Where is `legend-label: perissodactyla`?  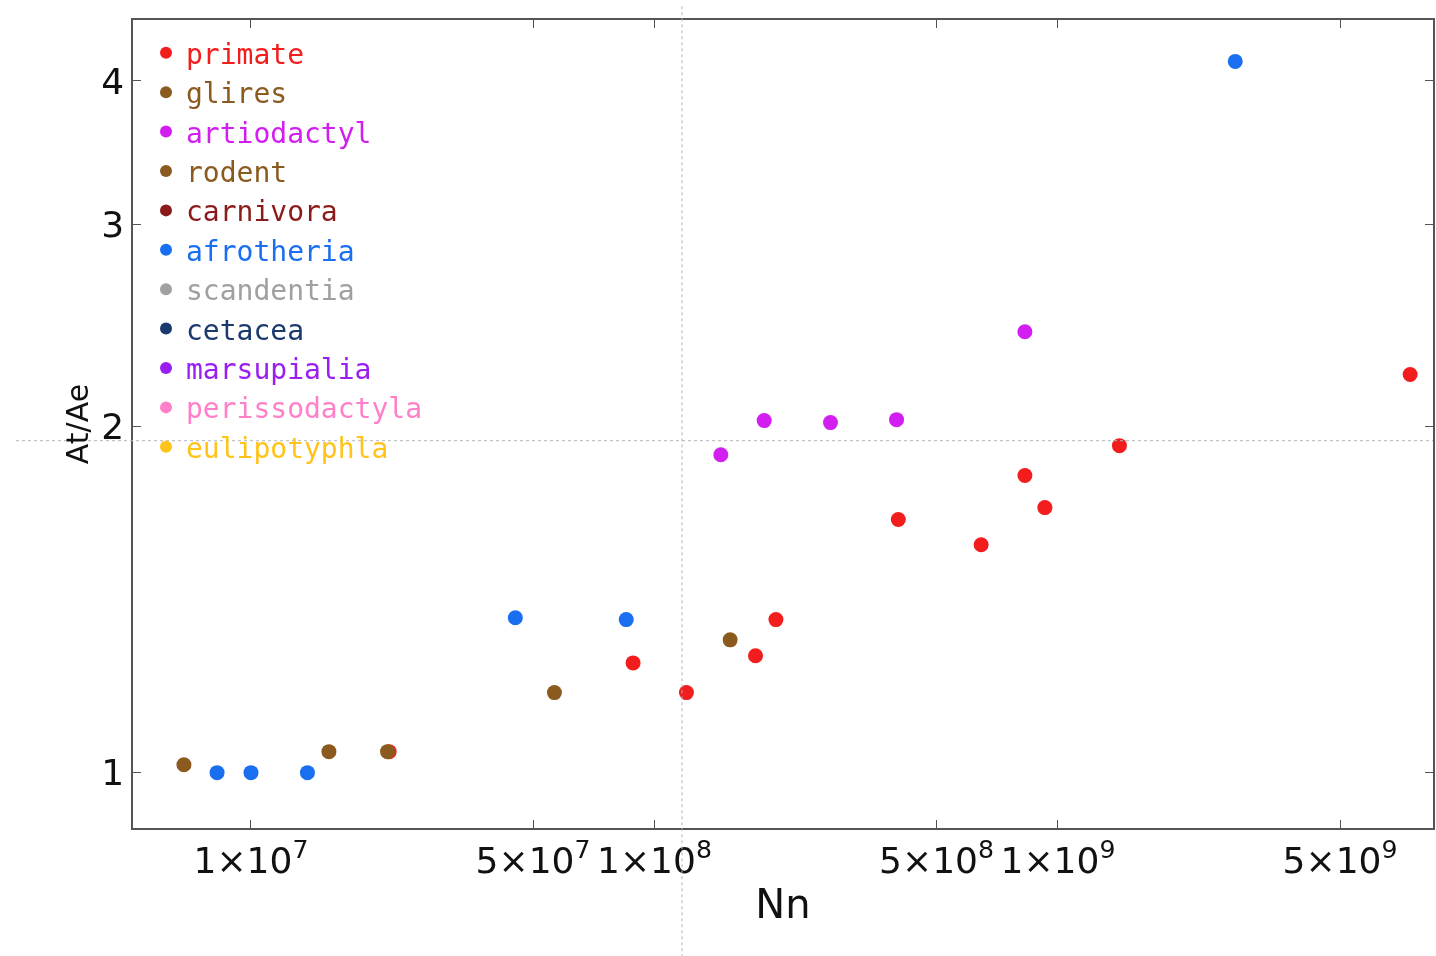 legend-label: perissodactyla is located at coordinates (304, 409).